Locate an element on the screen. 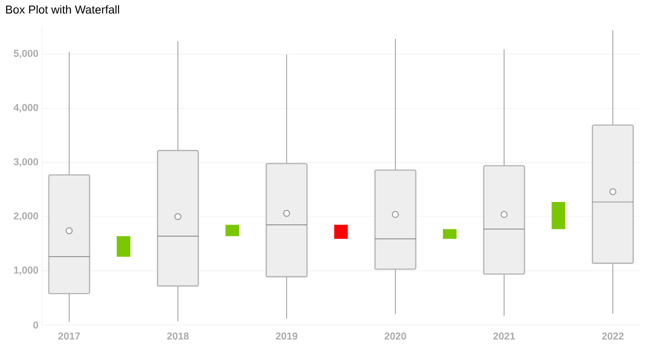  x-tick-label: 2017 is located at coordinates (69, 336).